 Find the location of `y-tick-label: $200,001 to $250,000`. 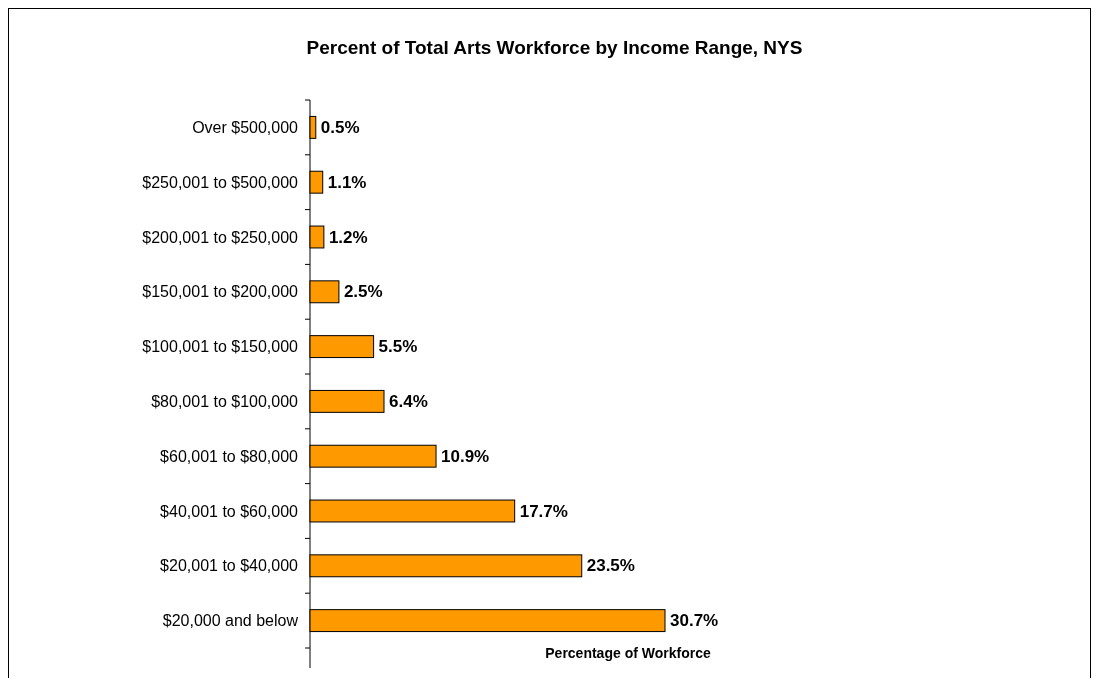

y-tick-label: $200,001 to $250,000 is located at coordinates (220, 237).